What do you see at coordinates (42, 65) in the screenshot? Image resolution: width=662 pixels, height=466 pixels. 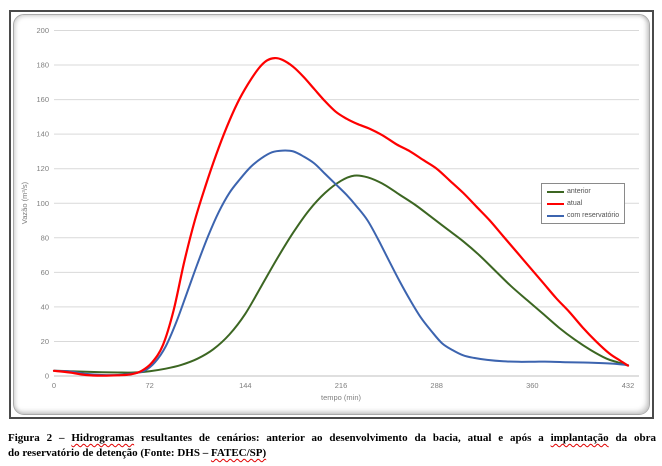 I see `y-tick-label: 180` at bounding box center [42, 65].